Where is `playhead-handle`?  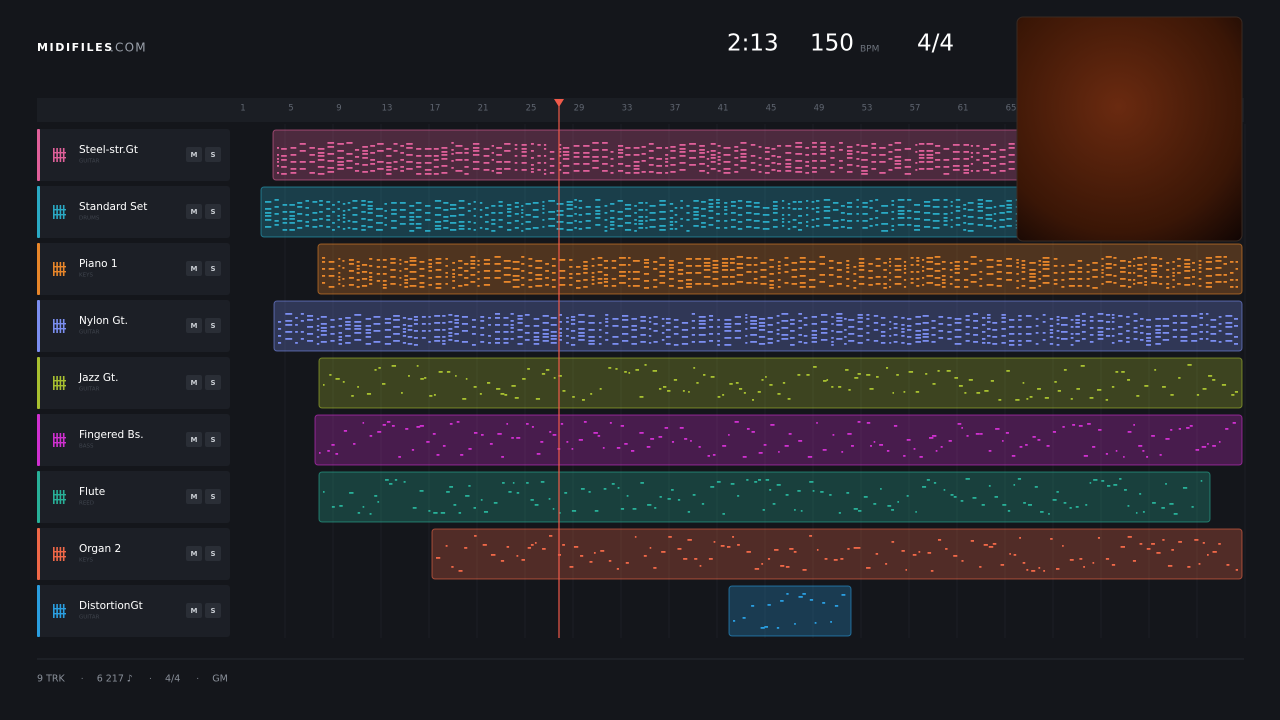
playhead-handle is located at coordinates (559, 103).